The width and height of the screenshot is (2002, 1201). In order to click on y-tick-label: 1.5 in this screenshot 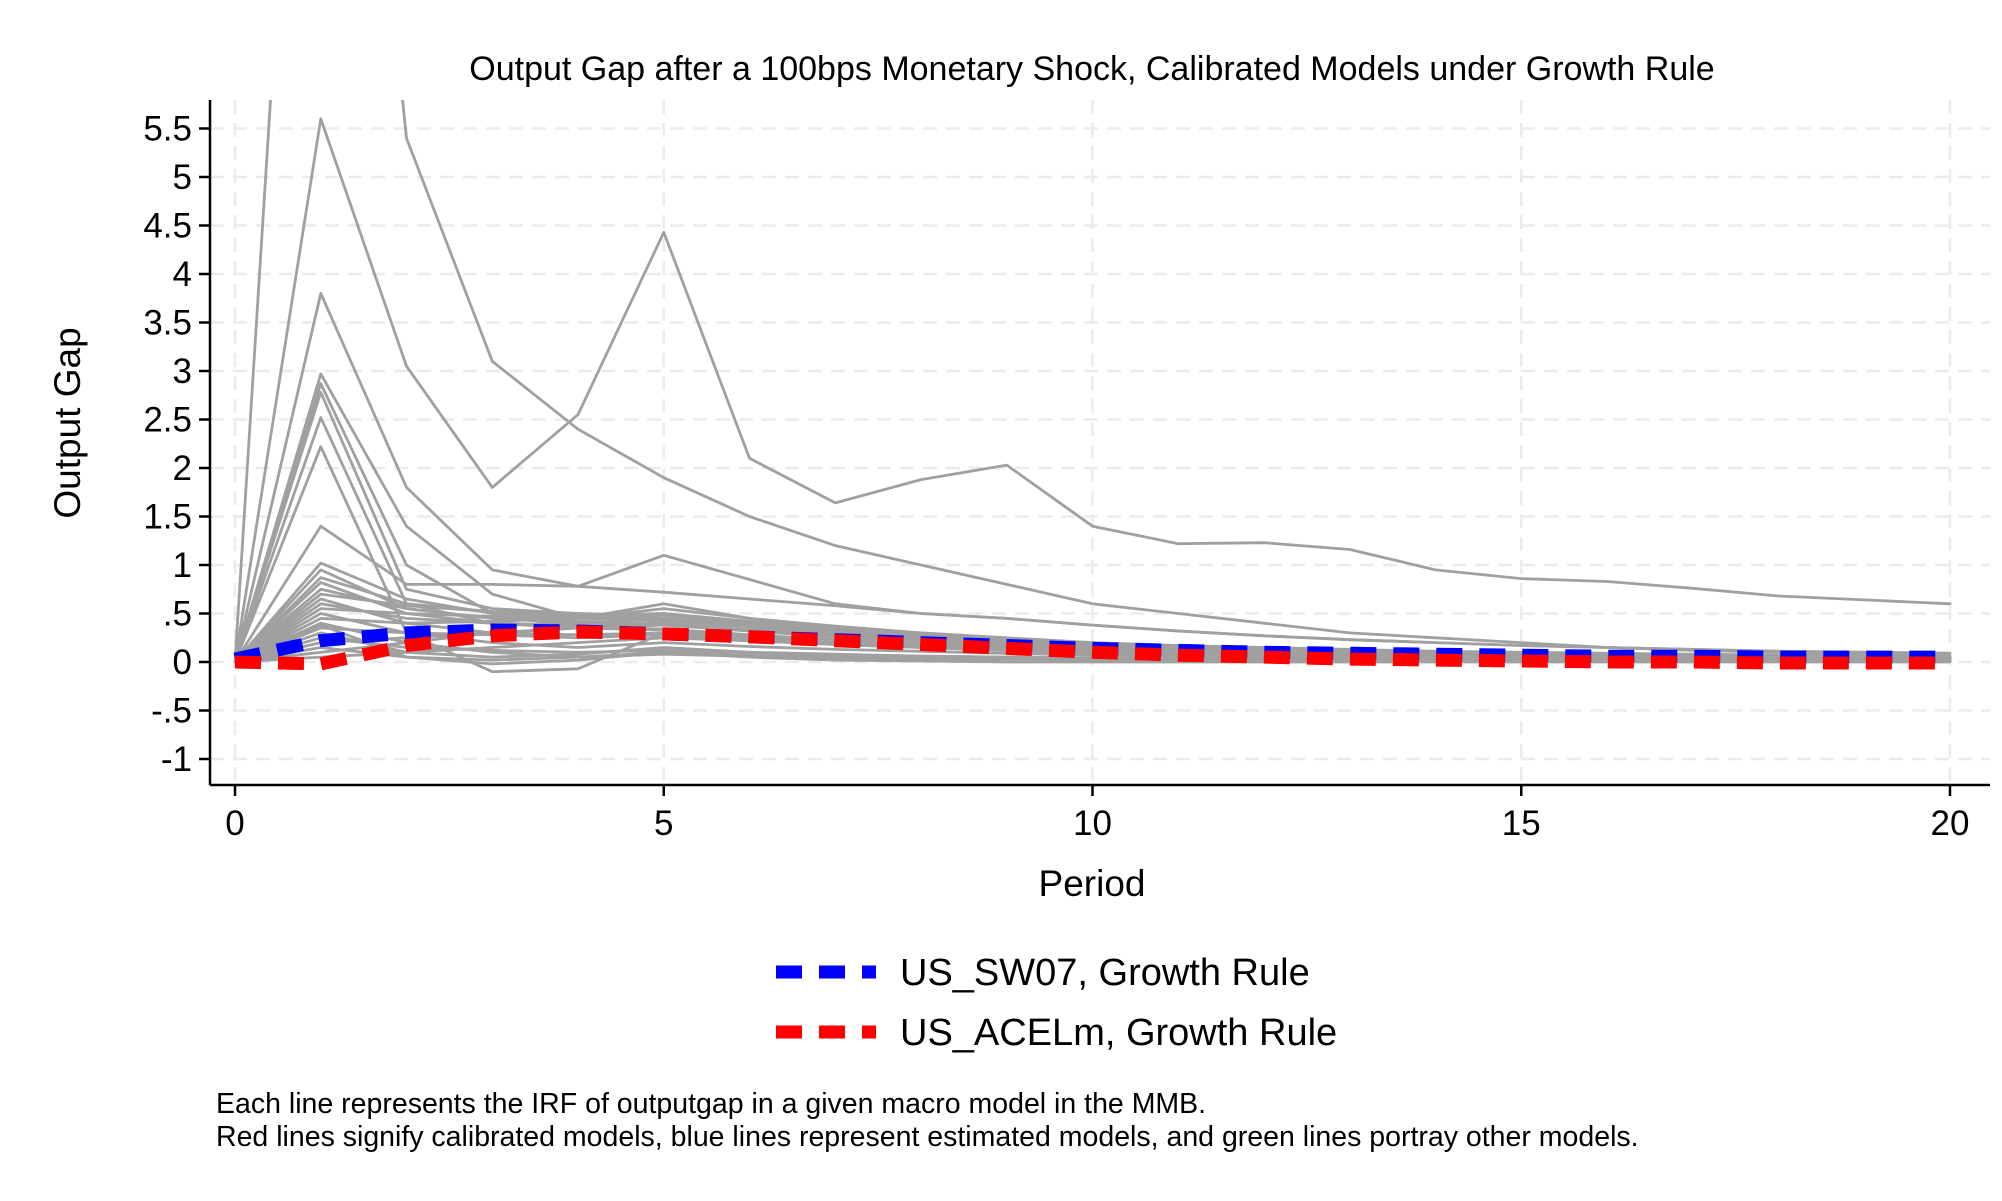, I will do `click(167, 517)`.